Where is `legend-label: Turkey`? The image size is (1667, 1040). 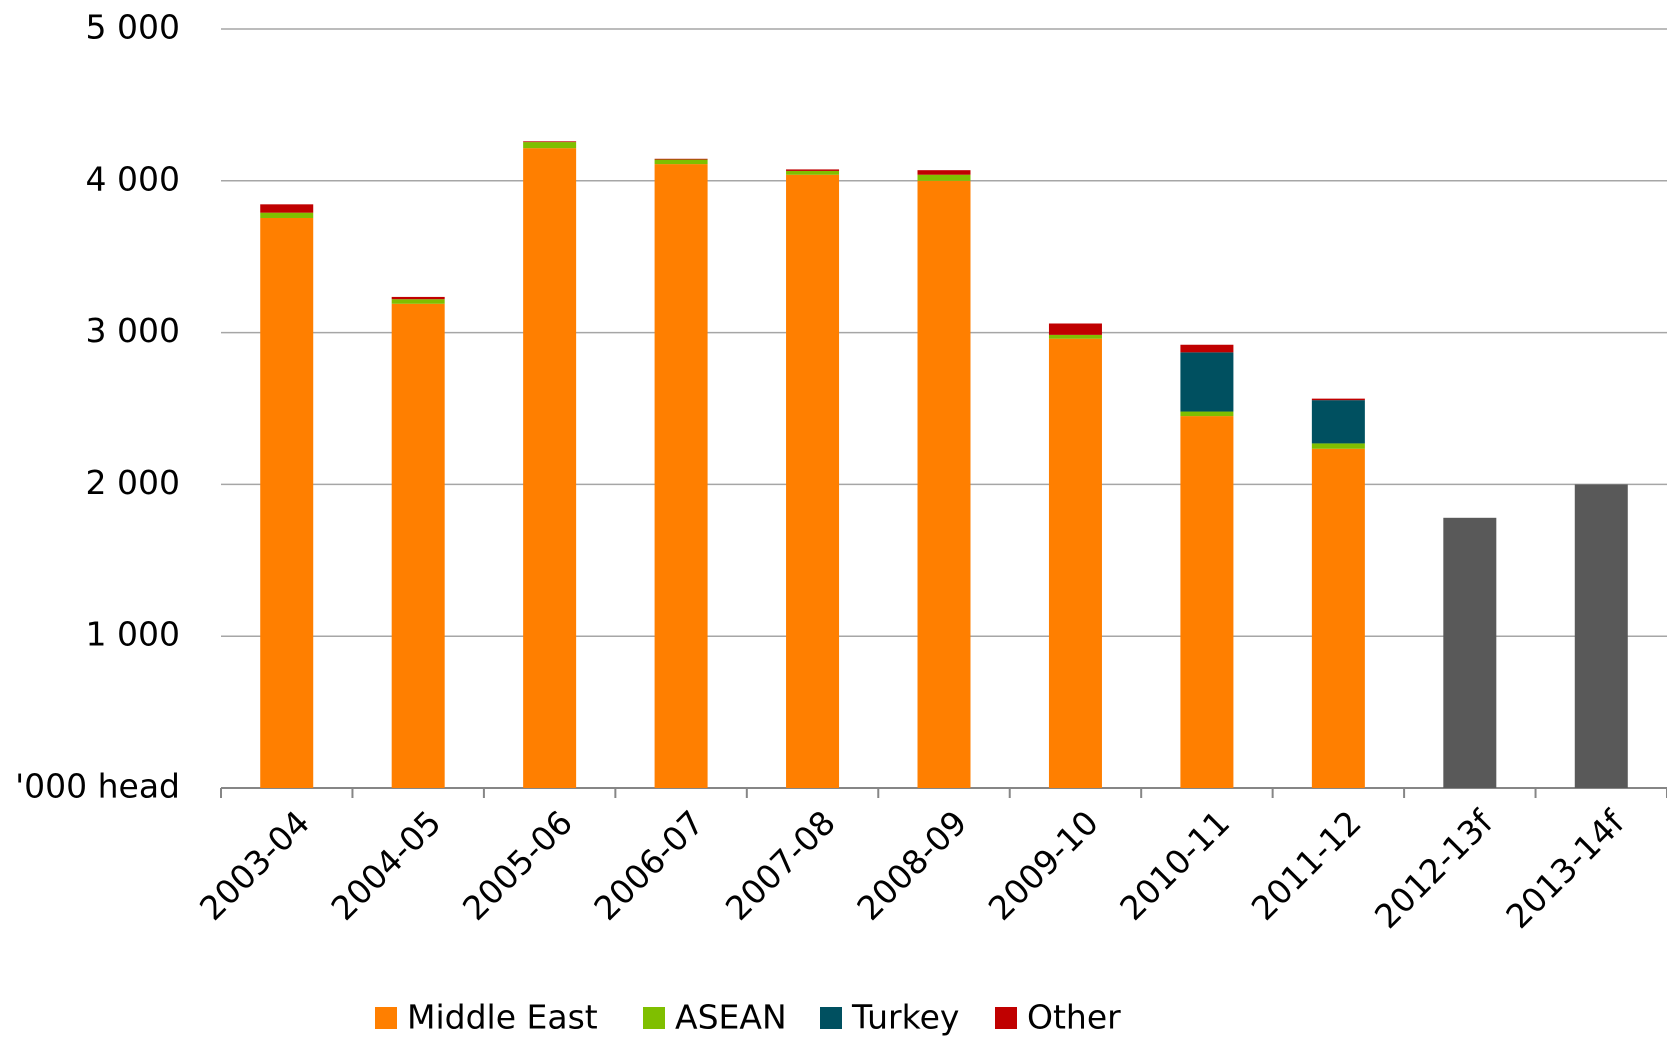 legend-label: Turkey is located at coordinates (905, 1017).